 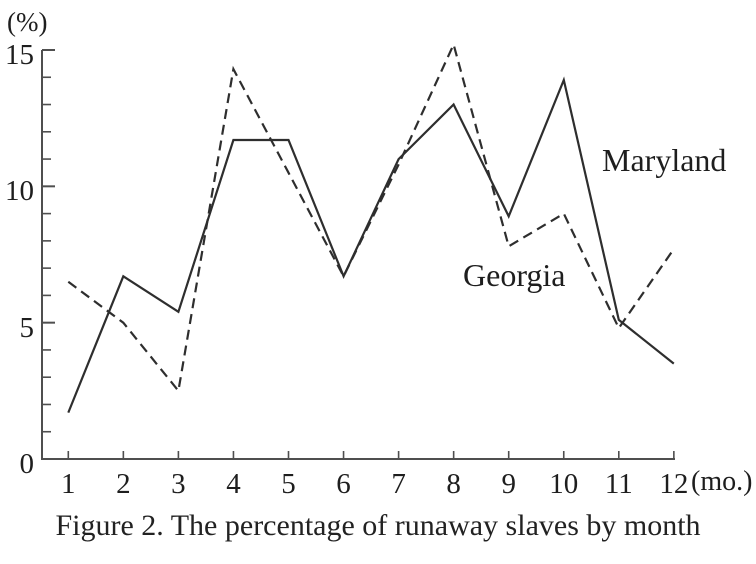 I want to click on x-tick-label-2: 2, so click(x=123, y=484).